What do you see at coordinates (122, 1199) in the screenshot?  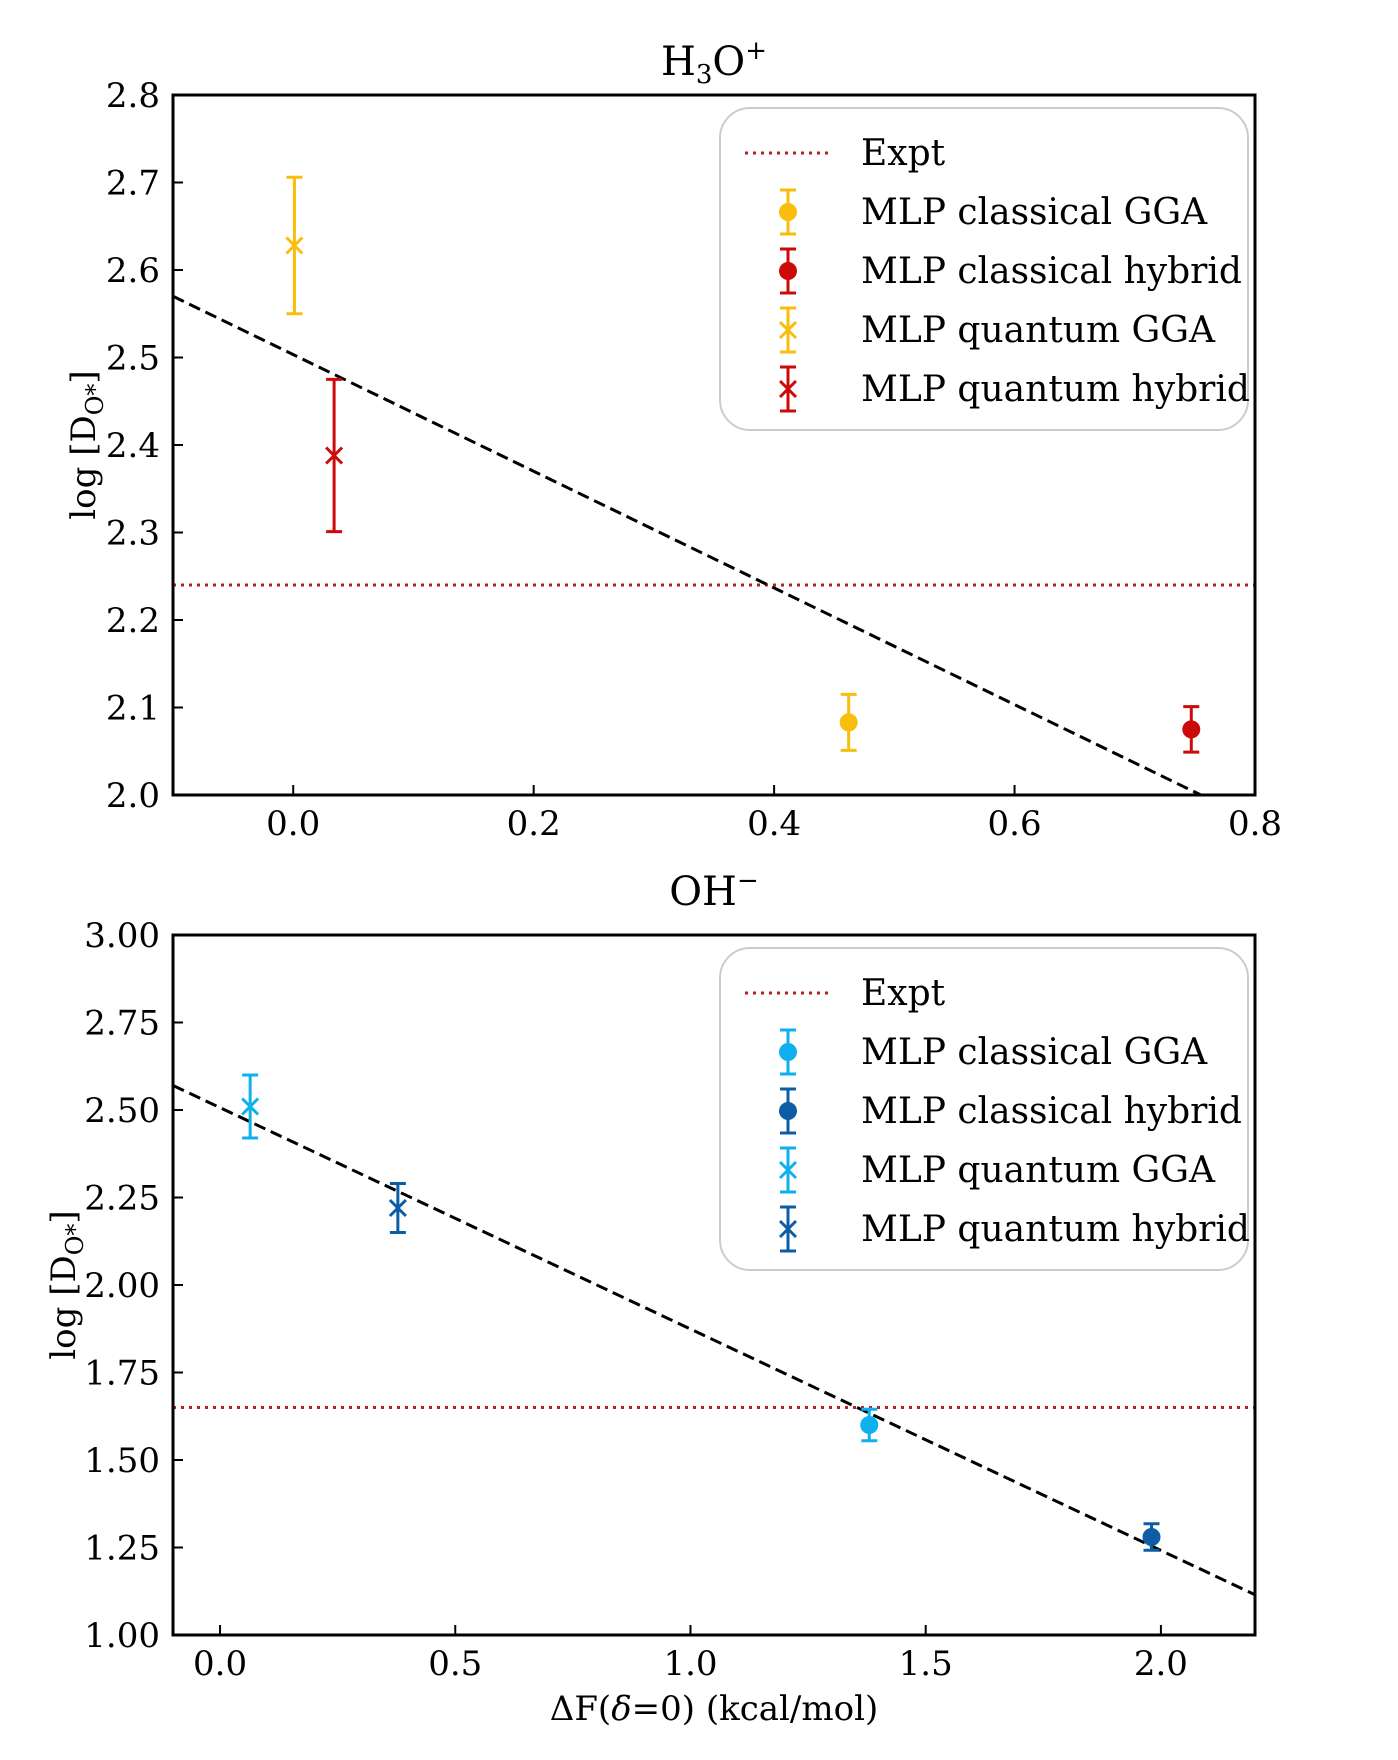 I see `y-tick-label: 2.25` at bounding box center [122, 1199].